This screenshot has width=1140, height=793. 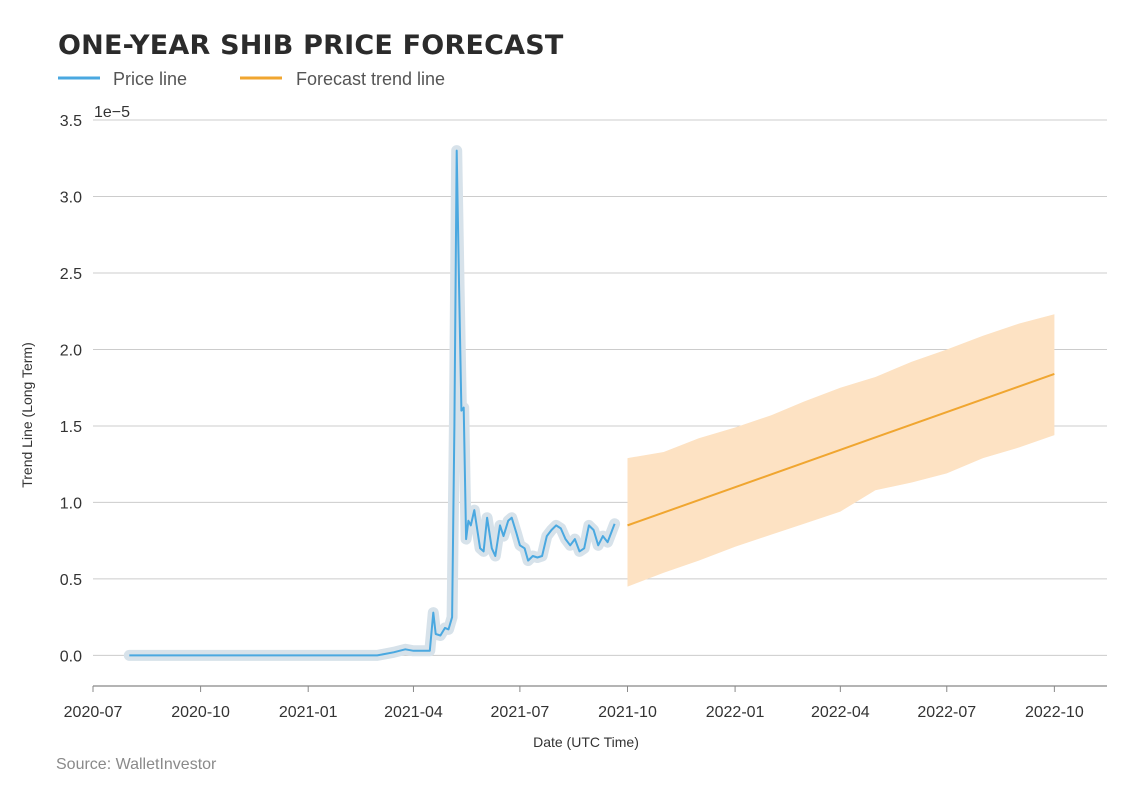 What do you see at coordinates (413, 712) in the screenshot?
I see `x-tick-label-3: 2021-04` at bounding box center [413, 712].